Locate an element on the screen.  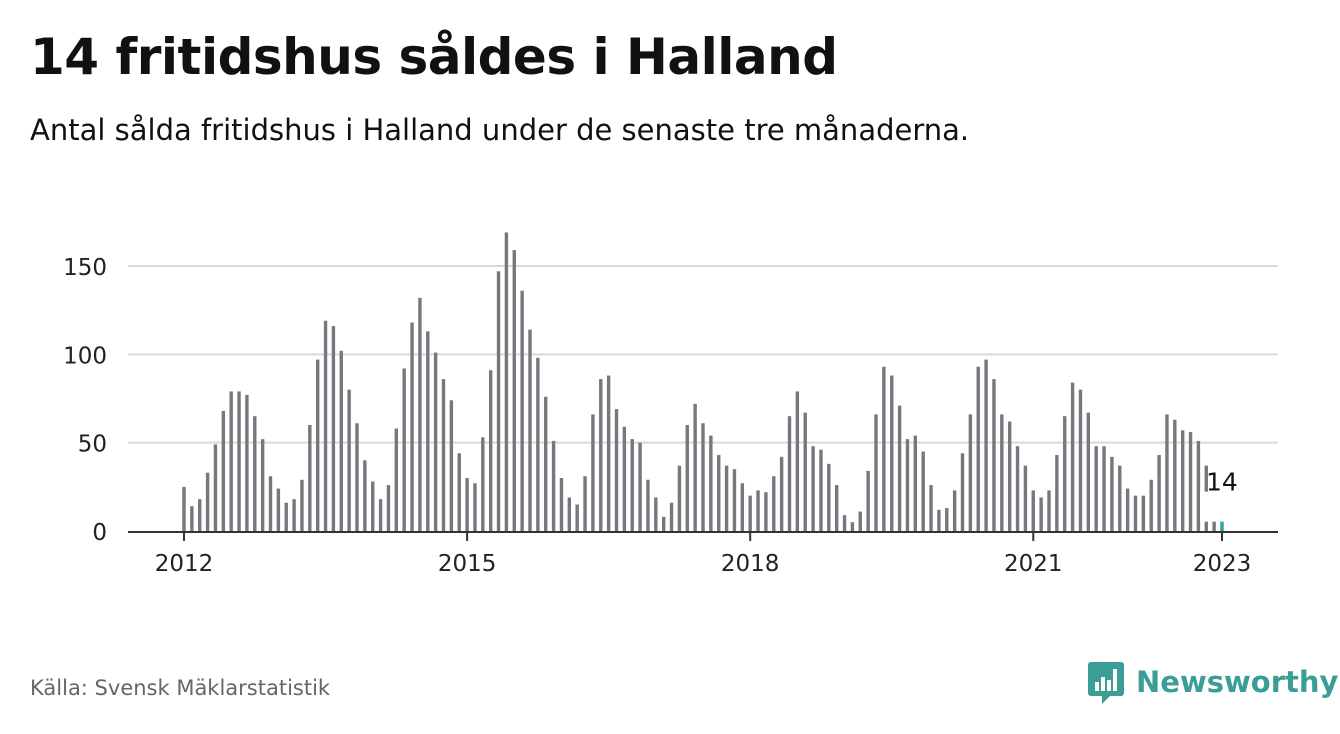
brand-name: Newsworthy is located at coordinates (1237, 682).